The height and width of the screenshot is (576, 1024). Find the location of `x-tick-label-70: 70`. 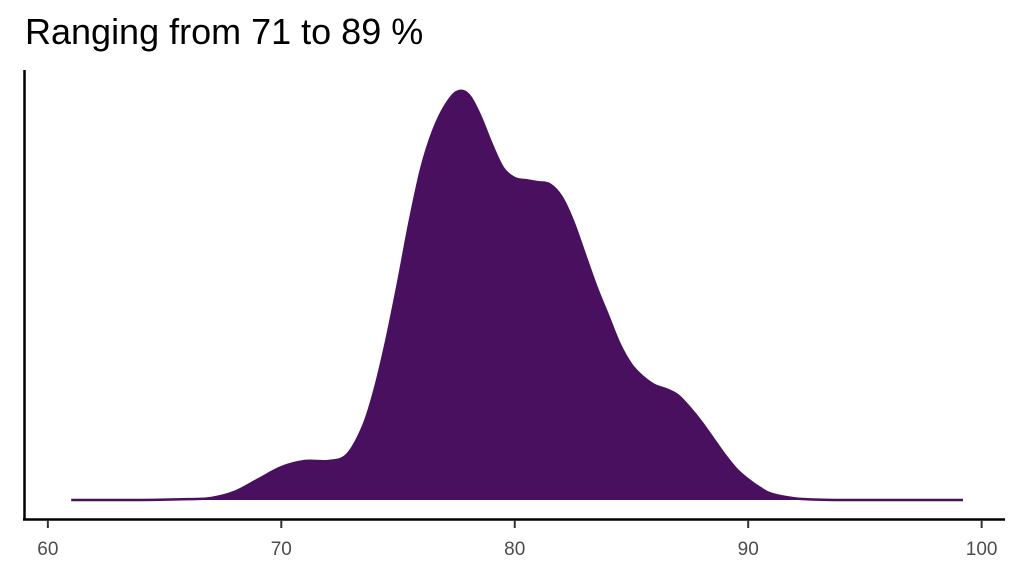

x-tick-label-70: 70 is located at coordinates (281, 549).